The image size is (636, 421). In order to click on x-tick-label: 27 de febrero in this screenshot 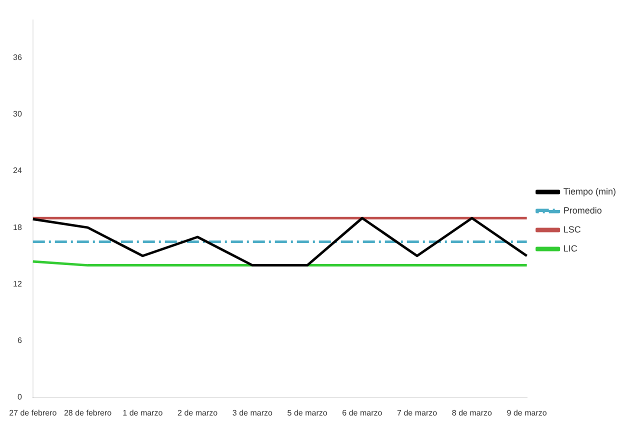, I will do `click(33, 413)`.